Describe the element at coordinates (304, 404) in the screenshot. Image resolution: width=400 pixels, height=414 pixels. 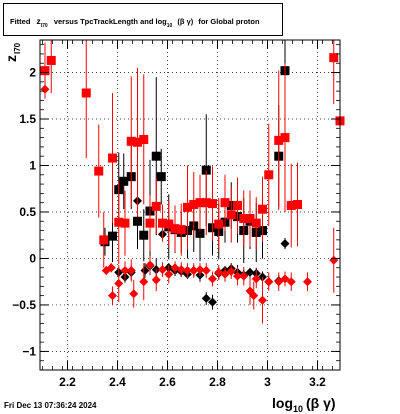
I see `x-axis-label: log10 (β γ)` at that location.